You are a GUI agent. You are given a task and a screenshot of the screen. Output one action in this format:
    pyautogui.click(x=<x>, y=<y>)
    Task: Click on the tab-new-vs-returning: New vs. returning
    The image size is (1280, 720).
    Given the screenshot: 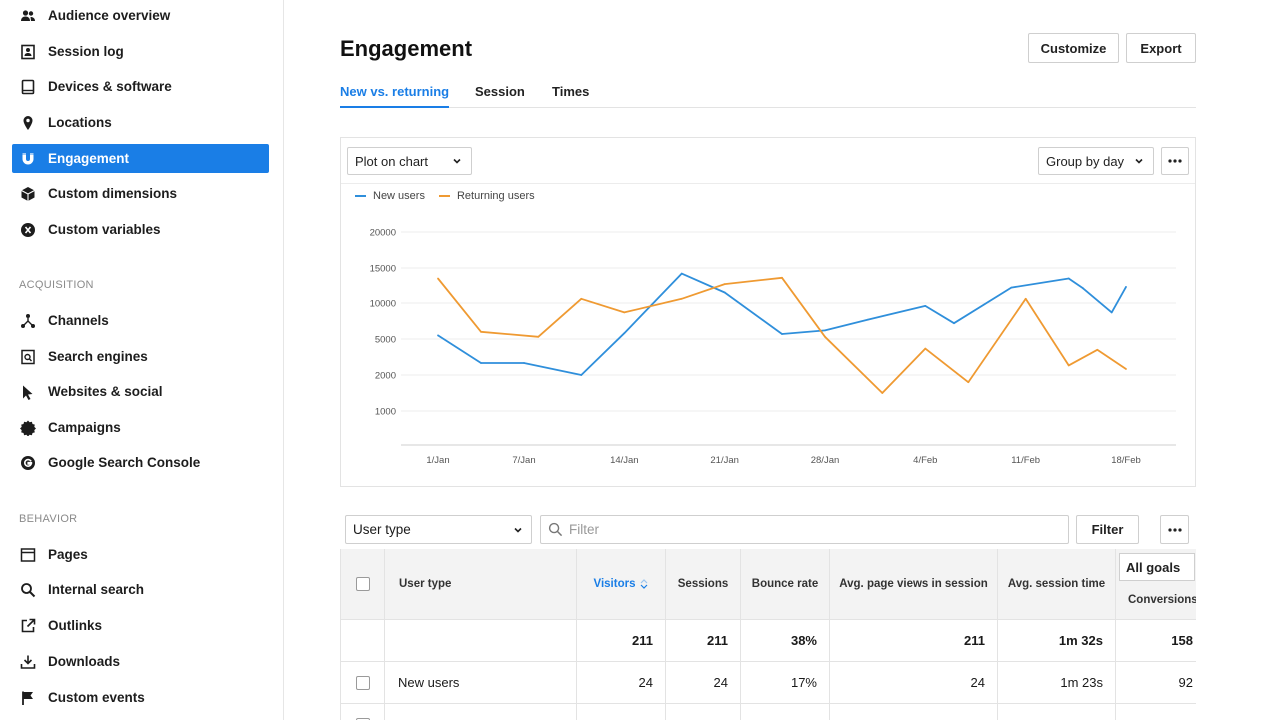 What is the action you would take?
    pyautogui.click(x=395, y=96)
    